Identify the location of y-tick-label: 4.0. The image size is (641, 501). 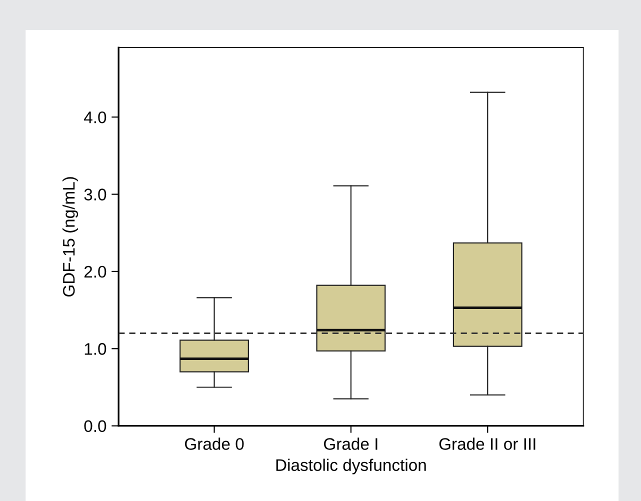
(95, 117).